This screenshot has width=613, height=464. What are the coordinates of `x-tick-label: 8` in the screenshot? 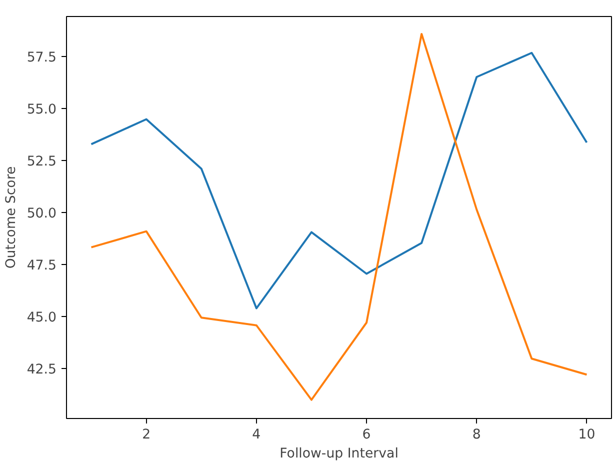 It's located at (476, 435).